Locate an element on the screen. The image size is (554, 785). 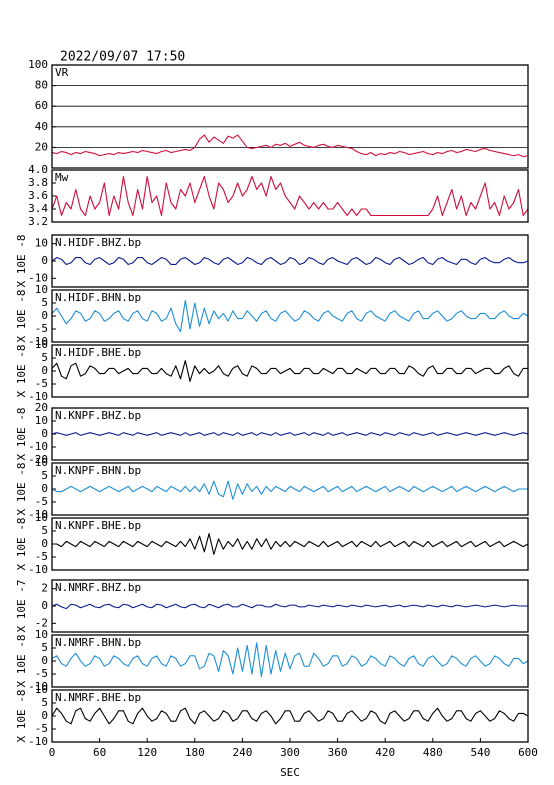
x-tick-label: 240 is located at coordinates (242, 752).